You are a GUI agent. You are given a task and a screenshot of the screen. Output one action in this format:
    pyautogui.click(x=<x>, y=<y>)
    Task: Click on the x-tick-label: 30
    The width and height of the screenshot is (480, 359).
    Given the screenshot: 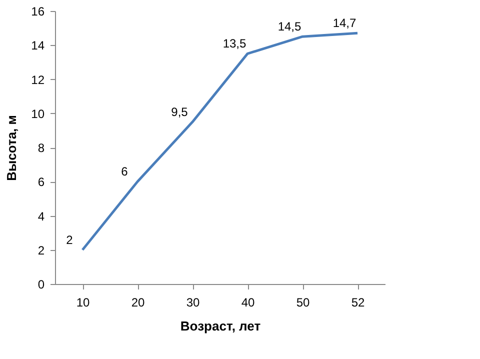 What is the action you would take?
    pyautogui.click(x=193, y=303)
    